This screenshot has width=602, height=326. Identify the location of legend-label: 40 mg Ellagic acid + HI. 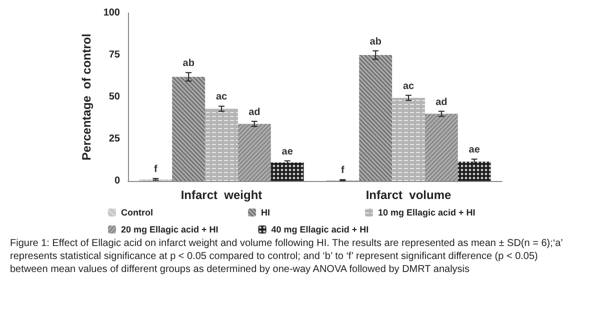
(320, 229).